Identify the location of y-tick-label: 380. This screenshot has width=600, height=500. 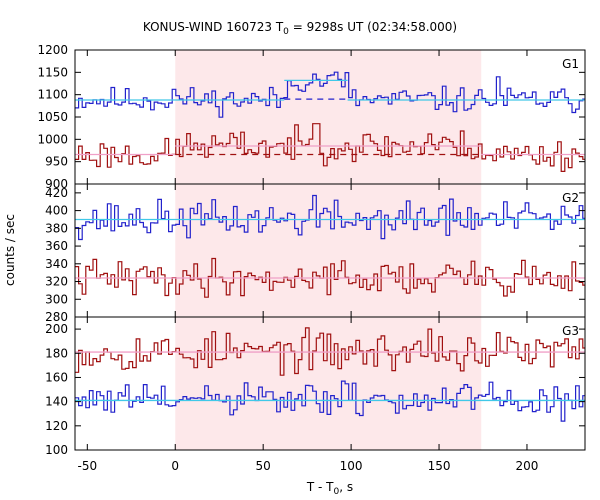
(56, 228).